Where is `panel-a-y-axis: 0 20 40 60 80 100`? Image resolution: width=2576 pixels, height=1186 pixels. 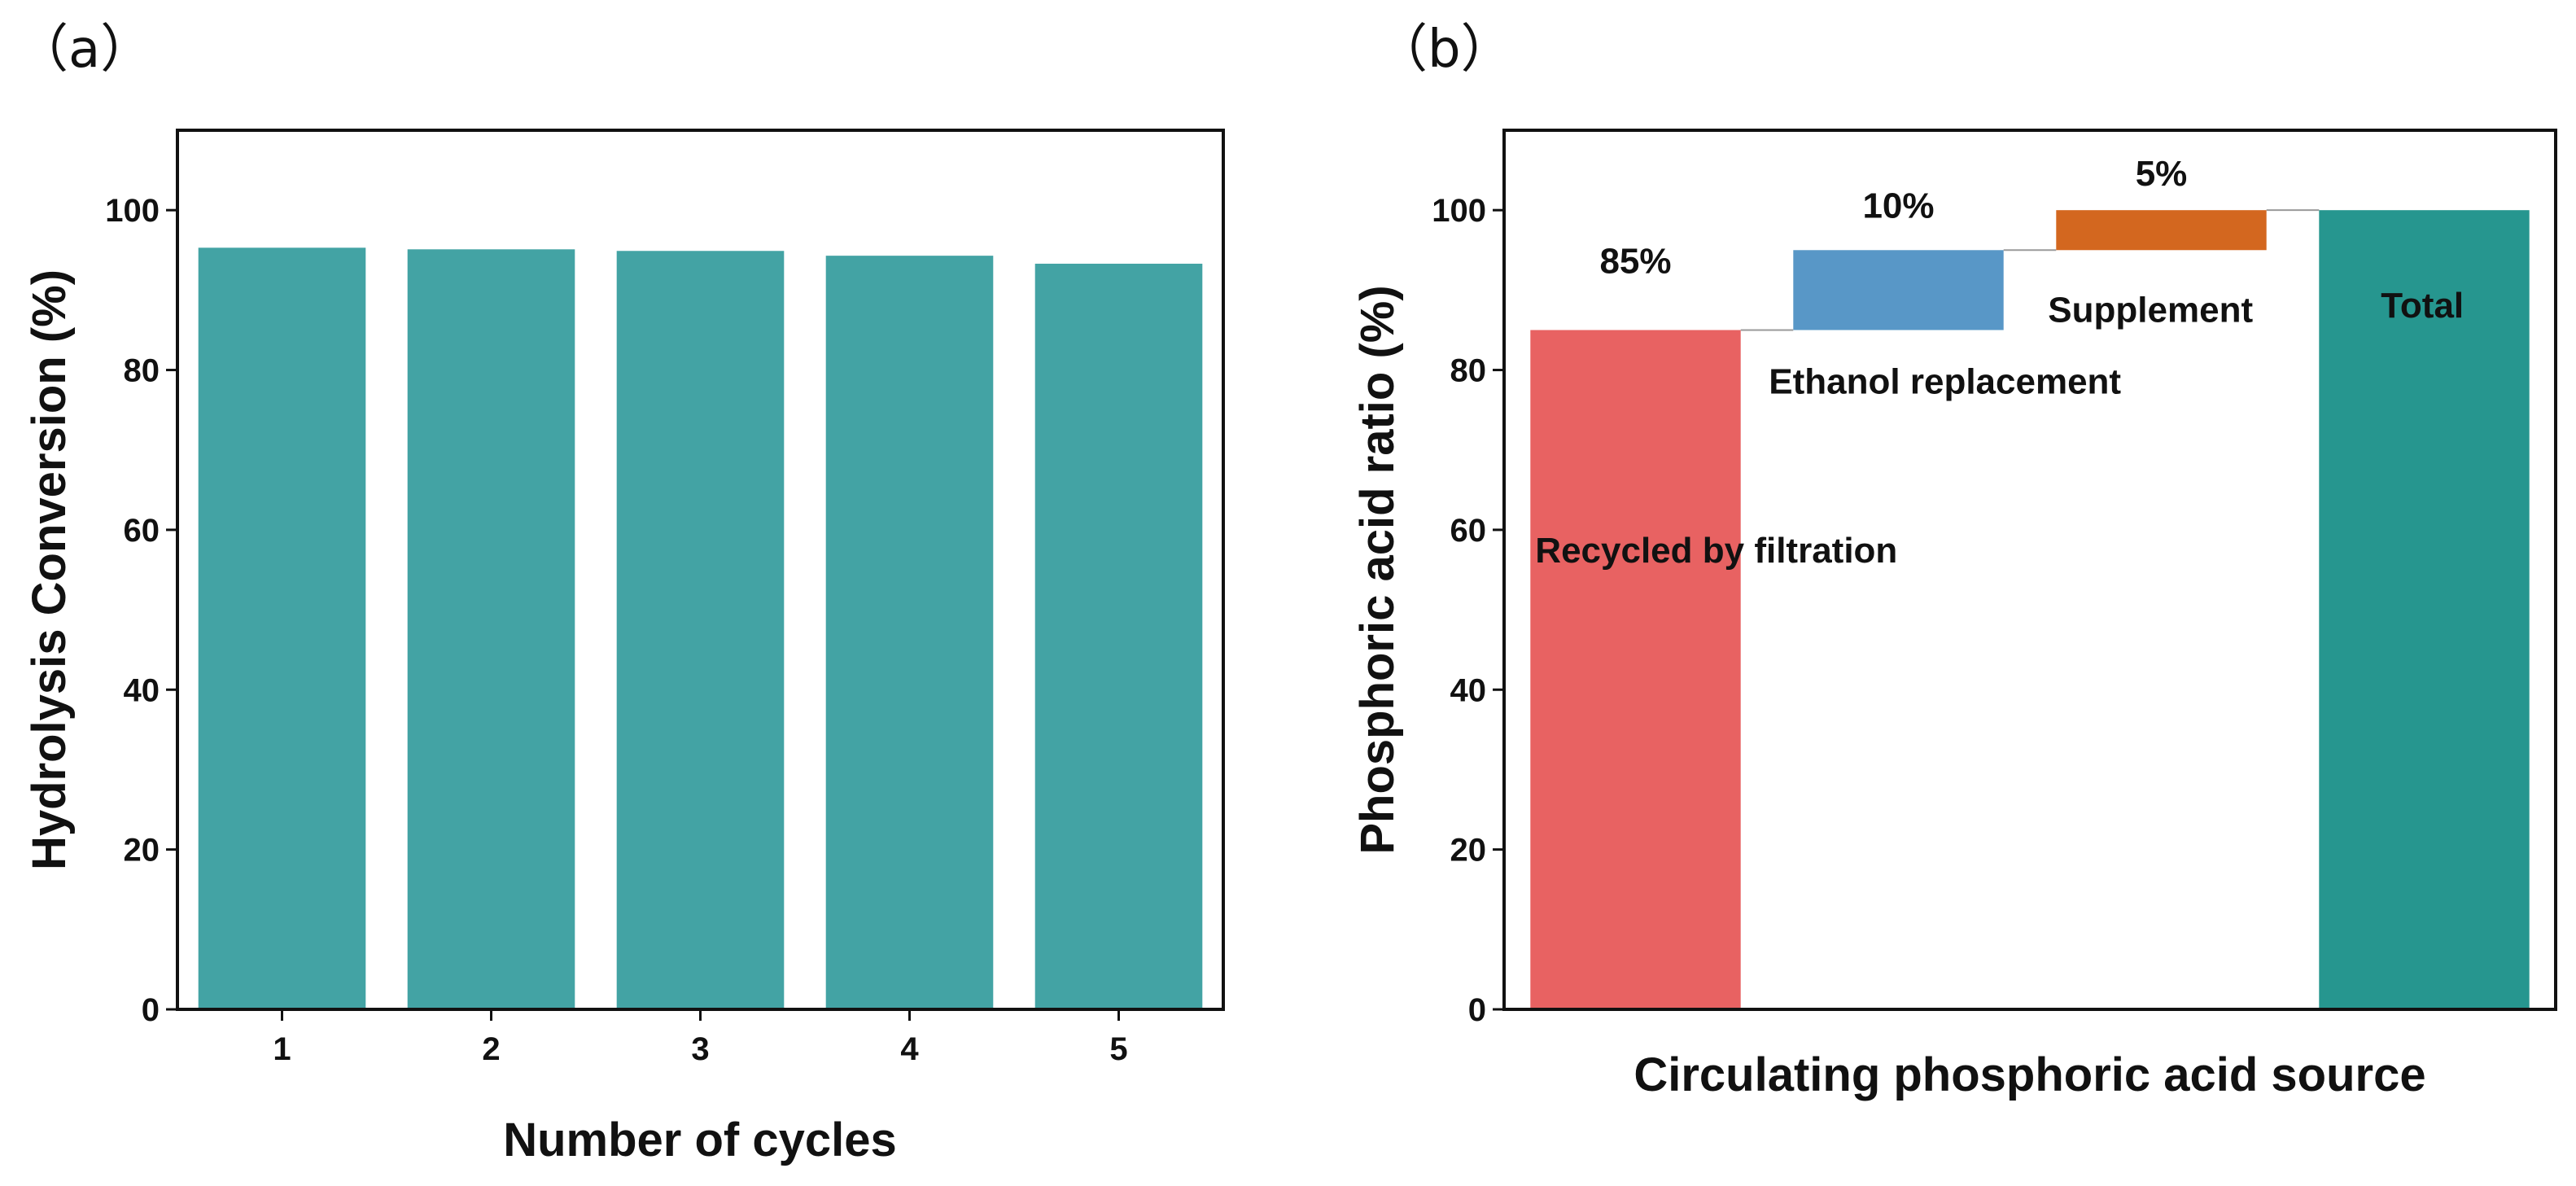
panel-a-y-axis: 0 20 40 60 80 100 is located at coordinates (141, 610).